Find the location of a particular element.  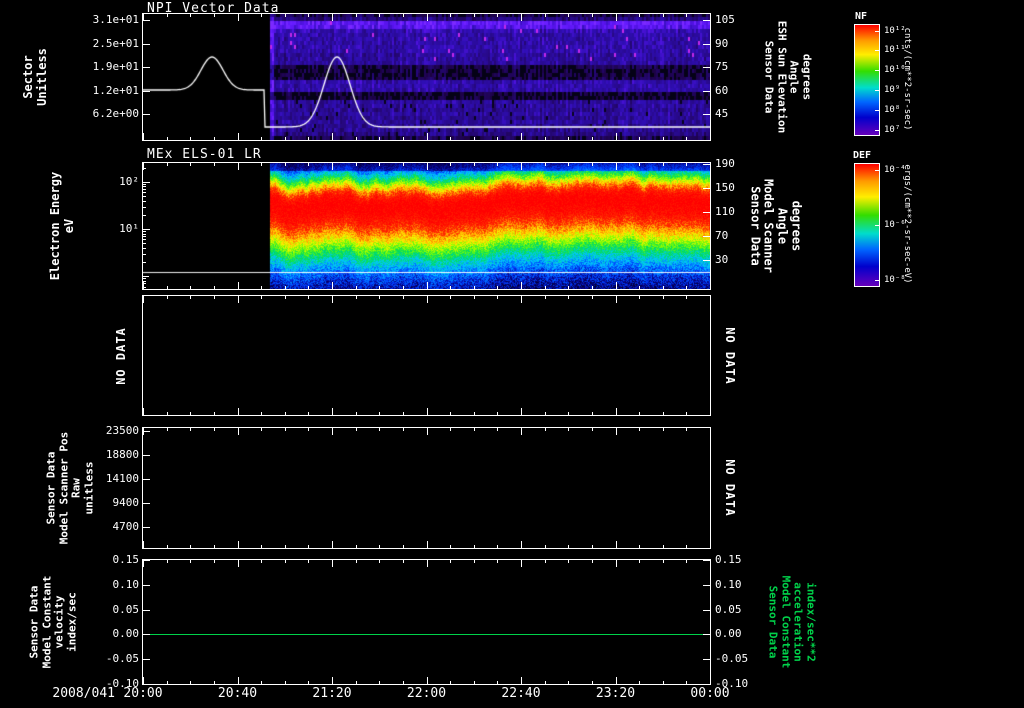

panel-title-els: MEx ELS-01 LR is located at coordinates (204, 154).